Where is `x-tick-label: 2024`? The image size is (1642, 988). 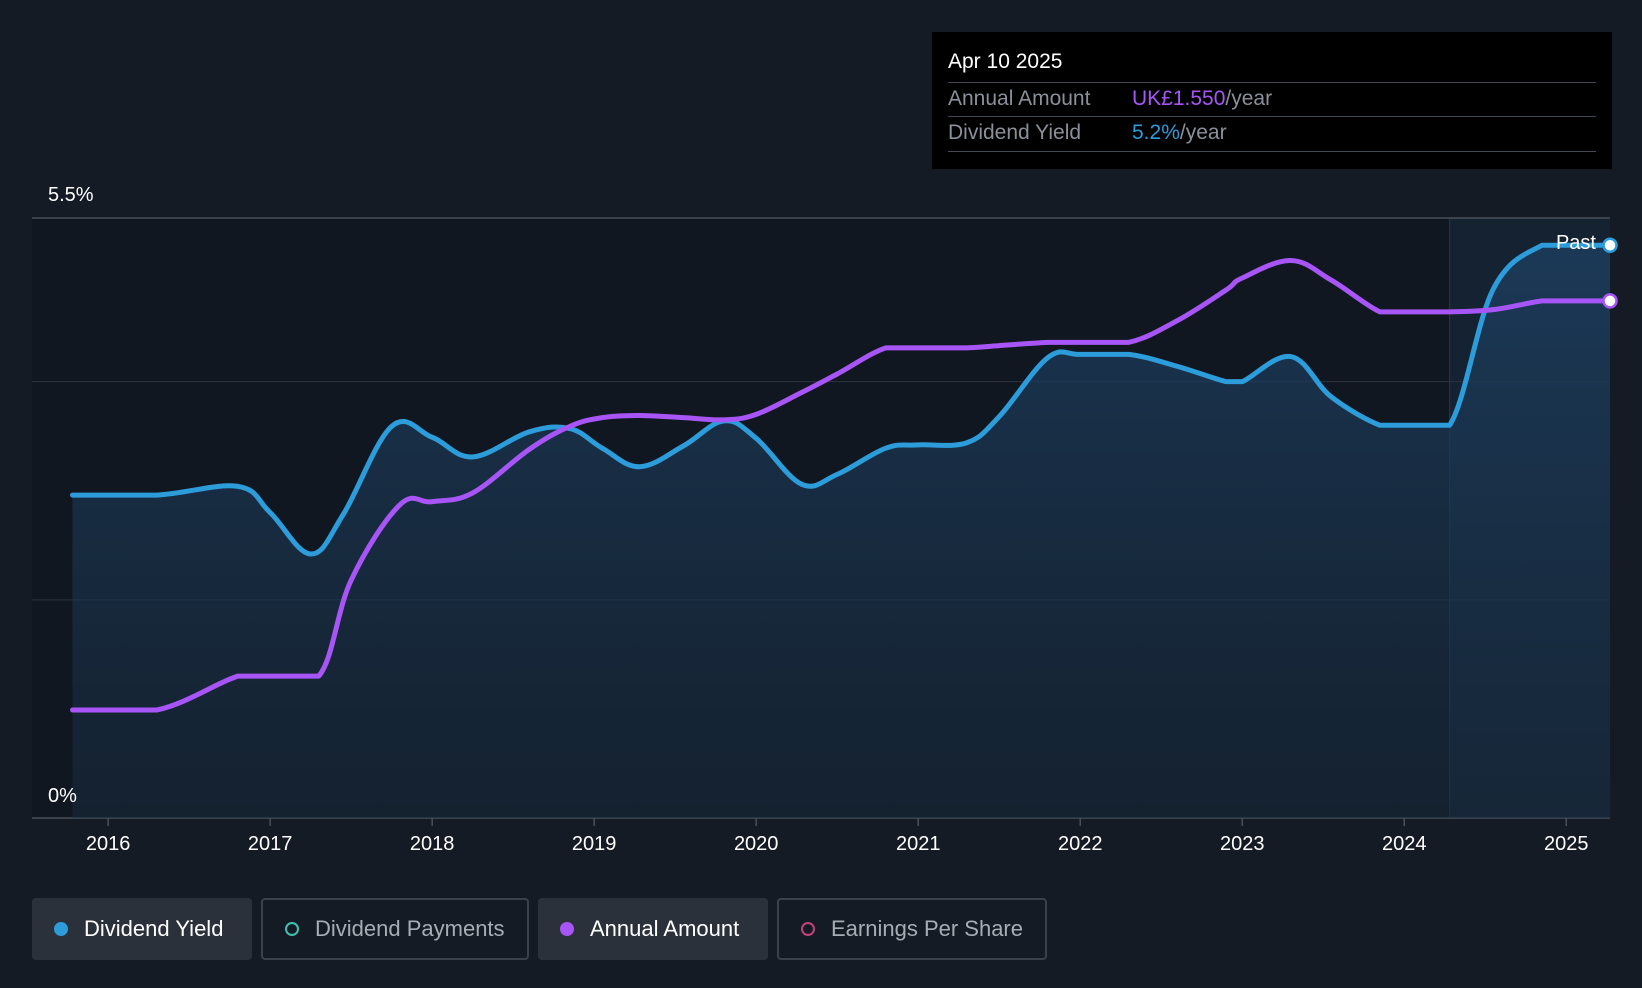 x-tick-label: 2024 is located at coordinates (1404, 844).